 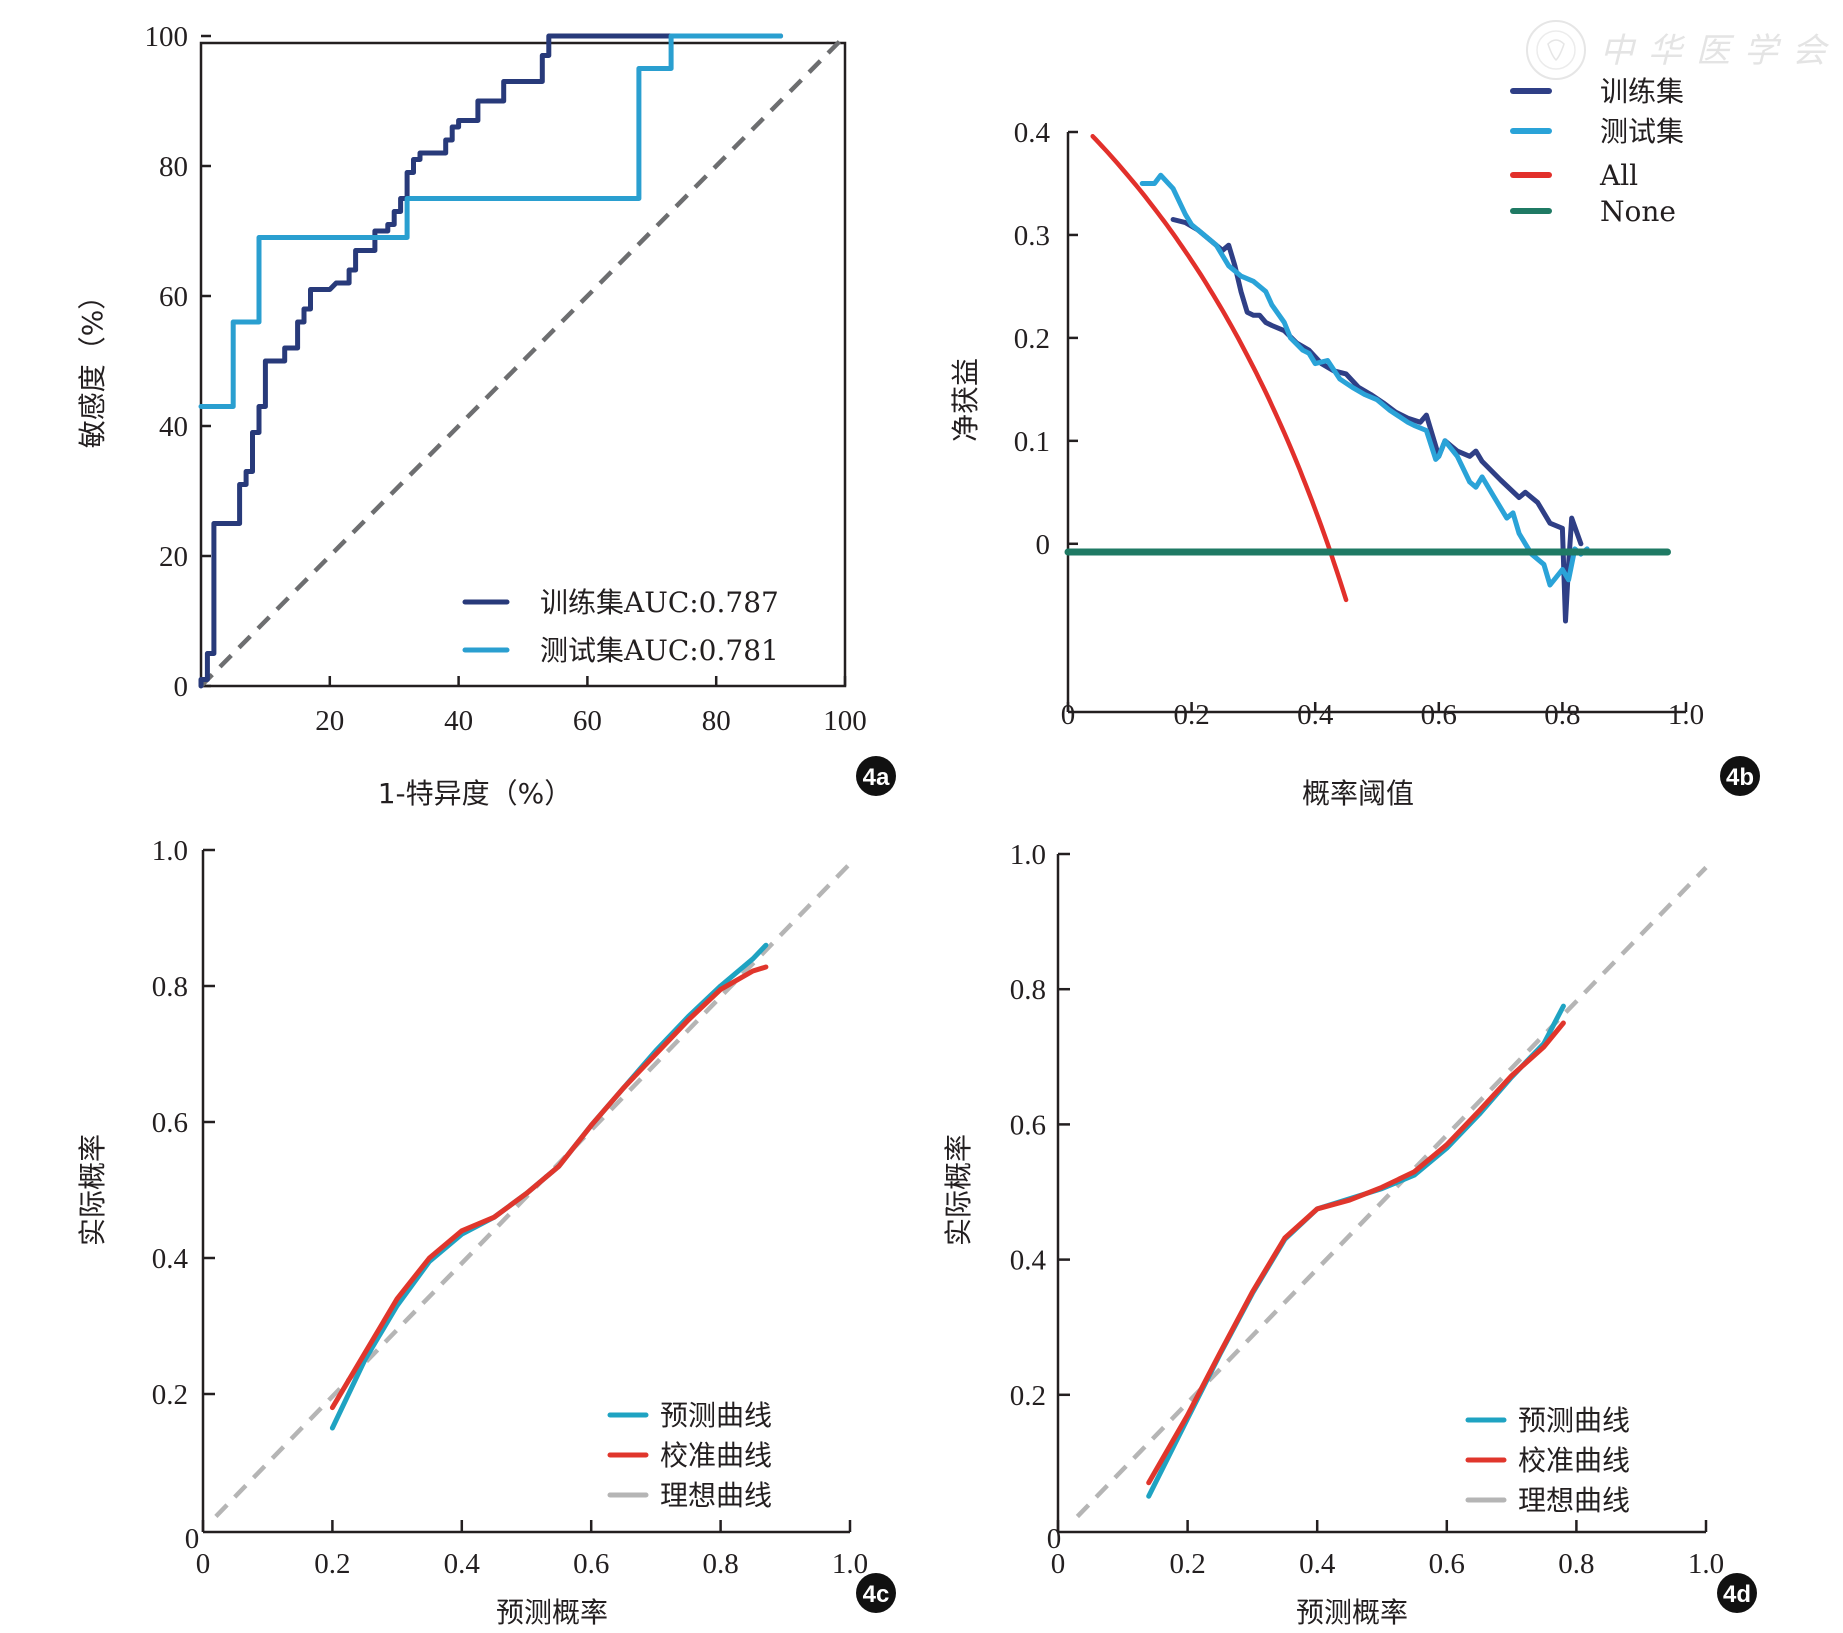 What do you see at coordinates (1352, 1612) in the screenshot?
I see `calib-test-x-axis-title: 预测概率` at bounding box center [1352, 1612].